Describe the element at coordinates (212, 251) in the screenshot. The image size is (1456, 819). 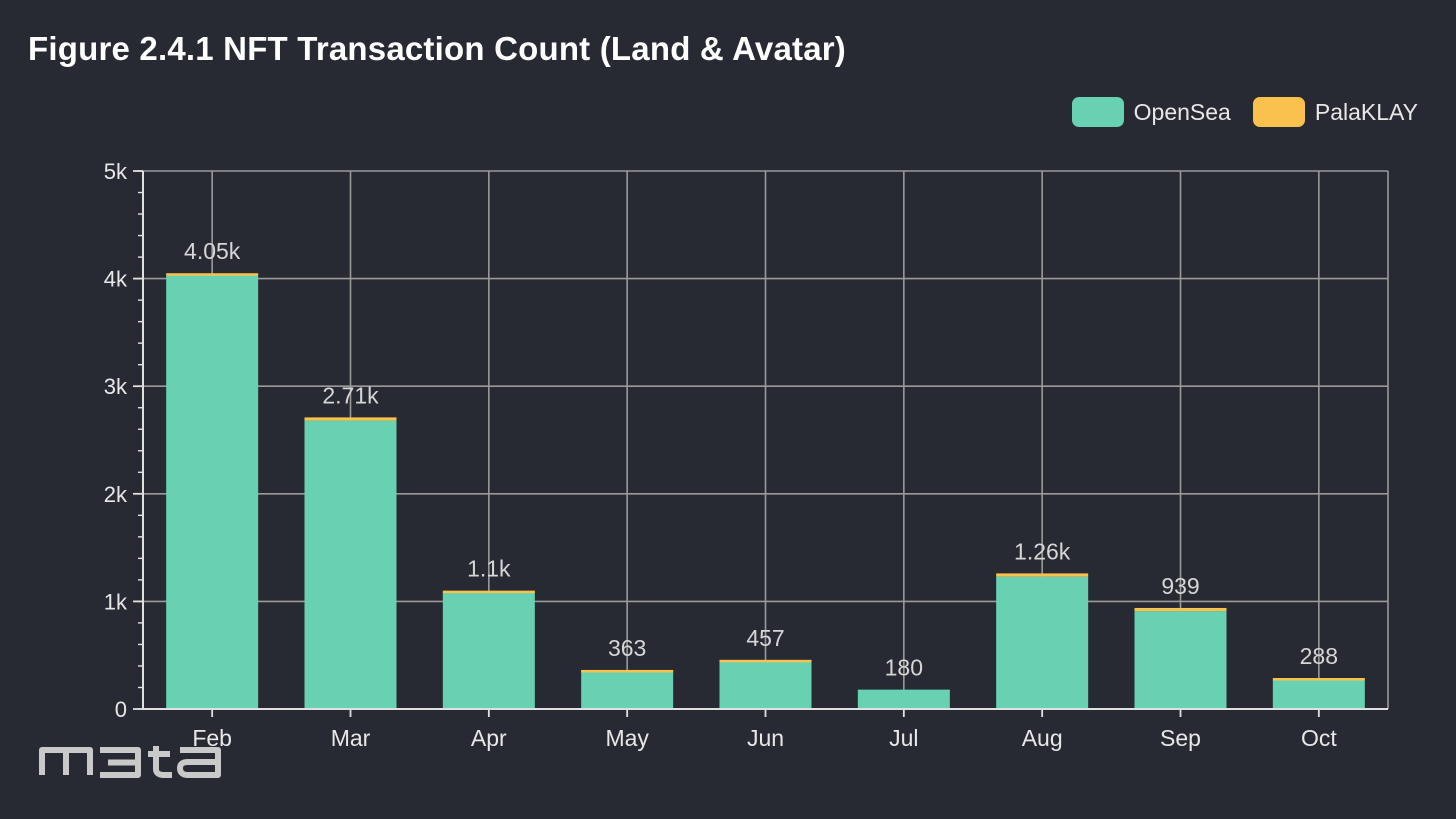
I see `bar-total-label: 4.05k` at that location.